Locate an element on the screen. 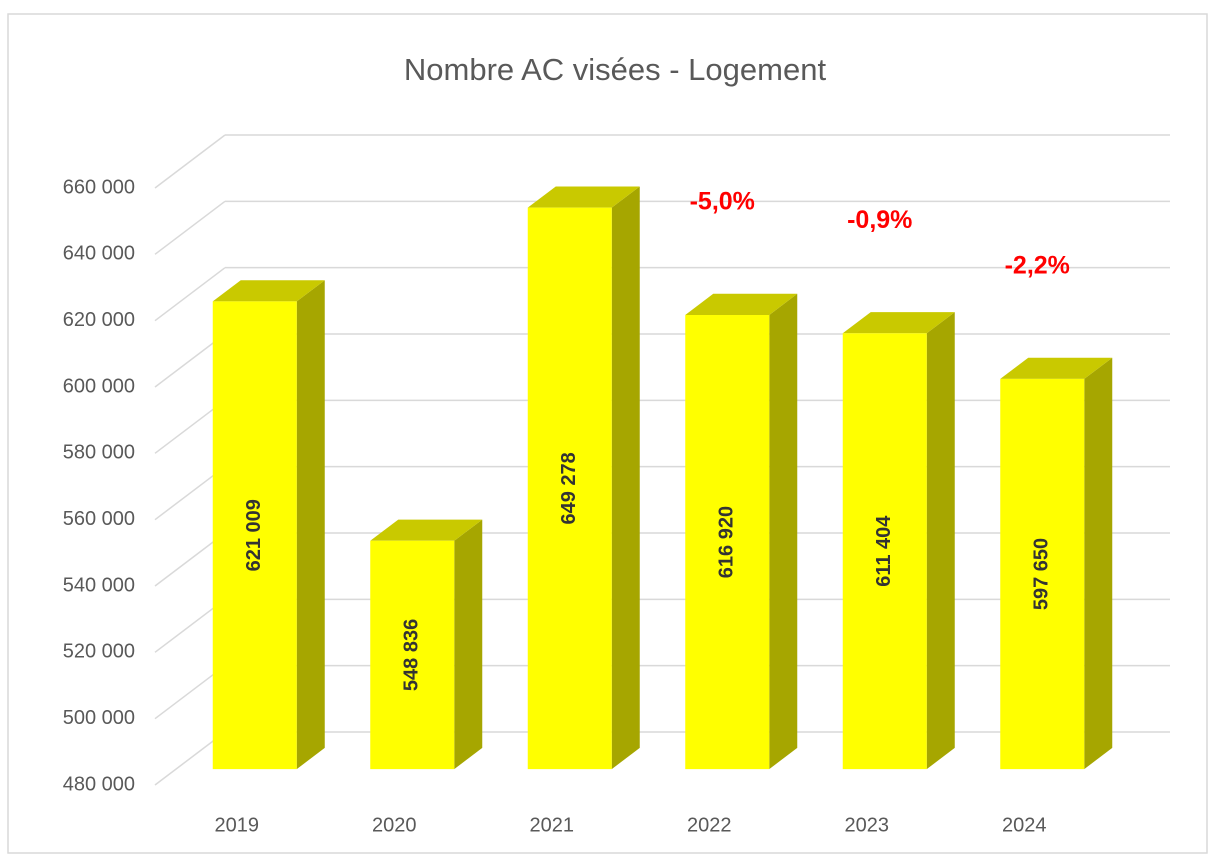 The height and width of the screenshot is (854, 1208). value-label: 649 278 is located at coordinates (569, 488).